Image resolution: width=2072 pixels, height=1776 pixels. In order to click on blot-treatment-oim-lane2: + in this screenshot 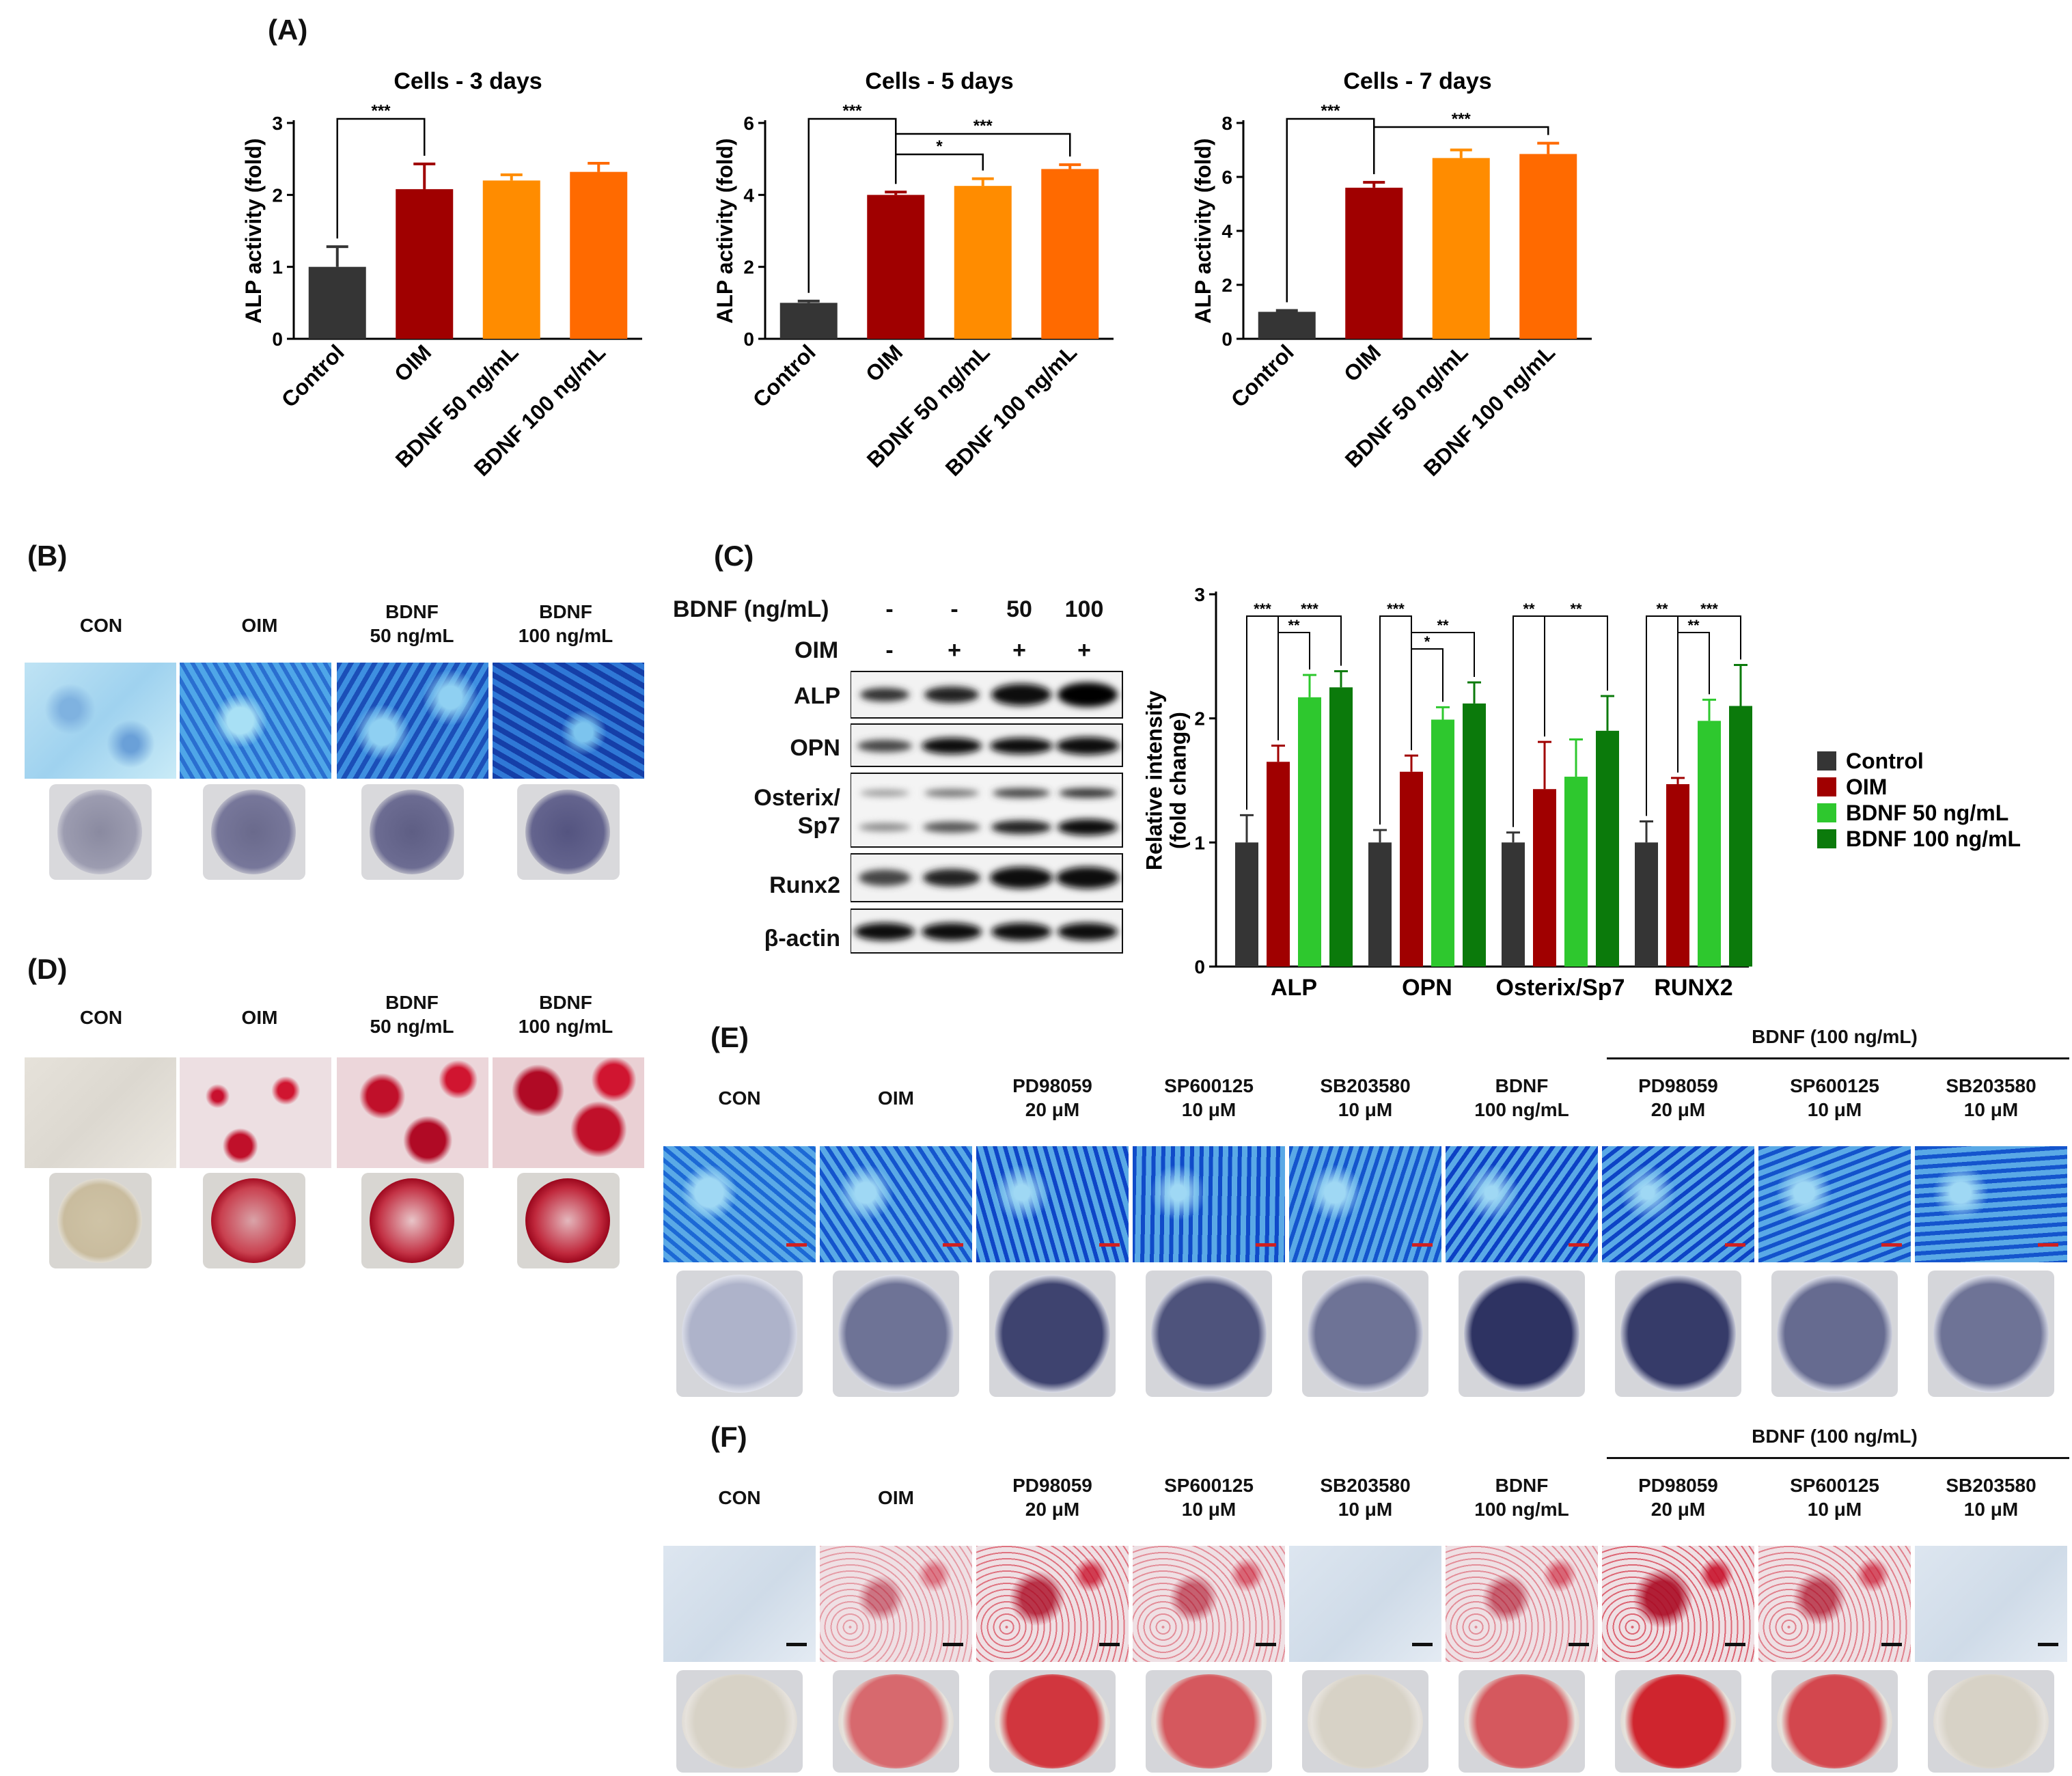, I will do `click(954, 650)`.